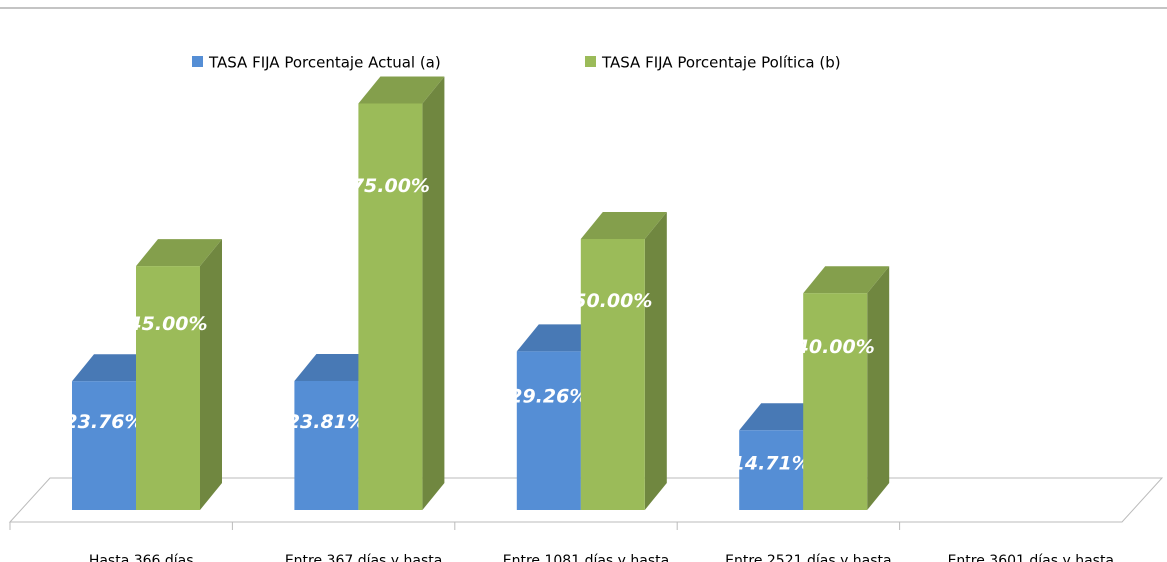 This screenshot has width=1167, height=562. What do you see at coordinates (326, 422) in the screenshot?
I see `data-label: 23.81%` at bounding box center [326, 422].